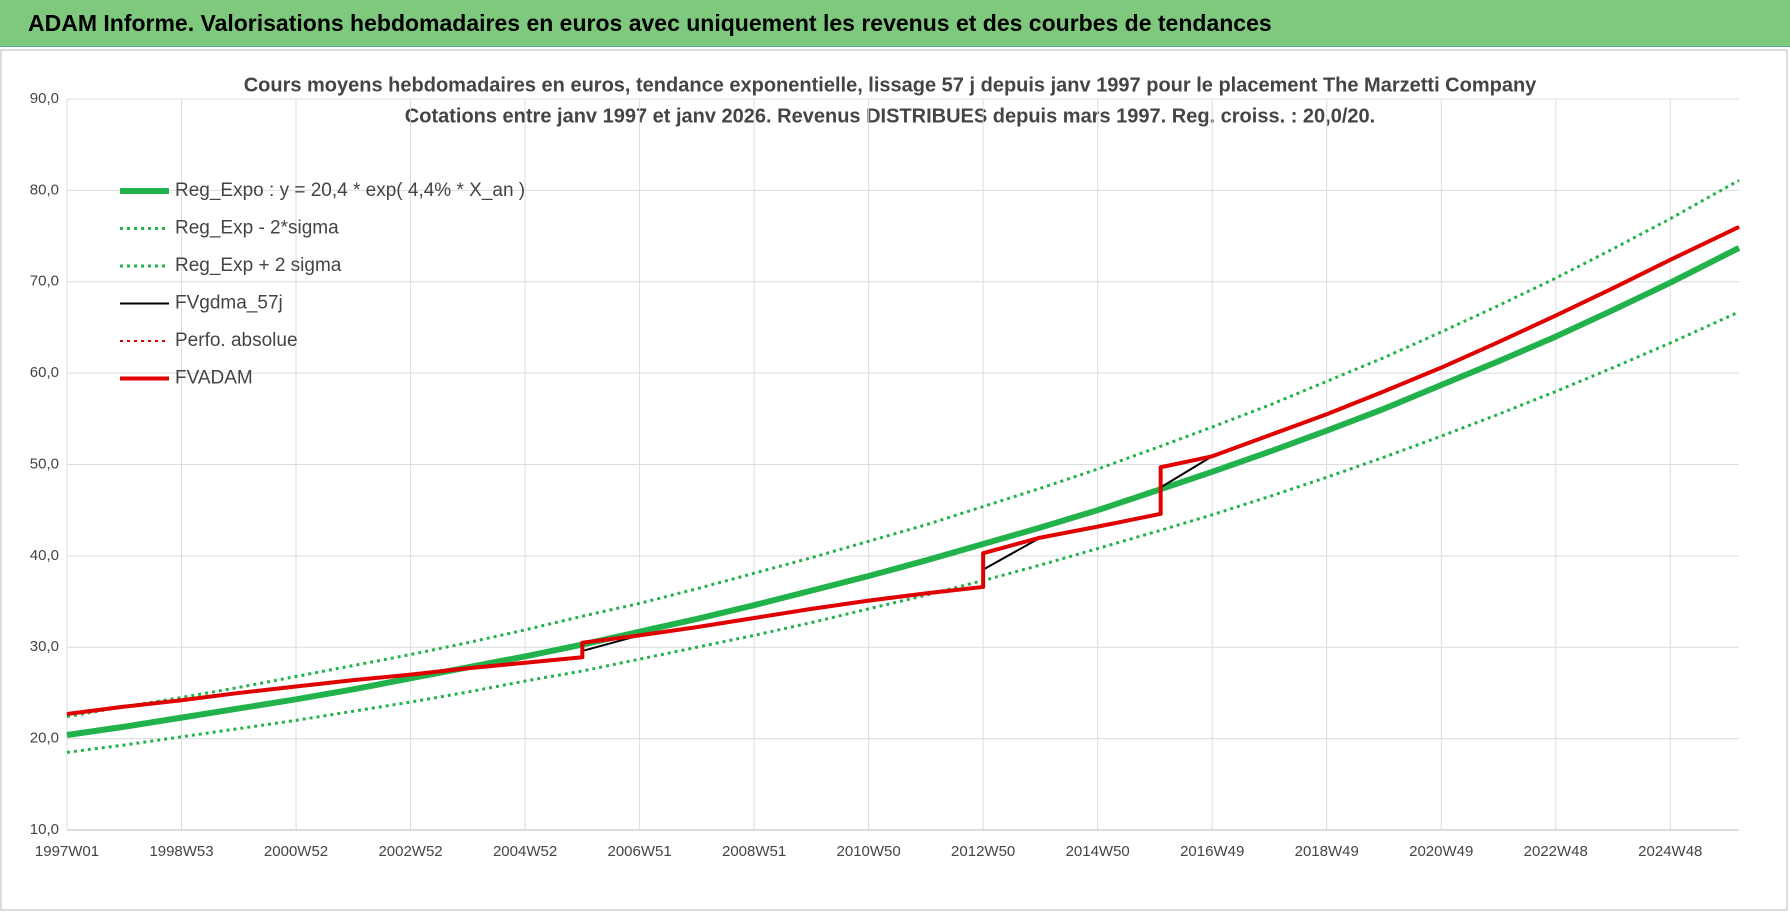  Describe the element at coordinates (229, 303) in the screenshot. I see `legend-label: FVgdma_57j` at that location.